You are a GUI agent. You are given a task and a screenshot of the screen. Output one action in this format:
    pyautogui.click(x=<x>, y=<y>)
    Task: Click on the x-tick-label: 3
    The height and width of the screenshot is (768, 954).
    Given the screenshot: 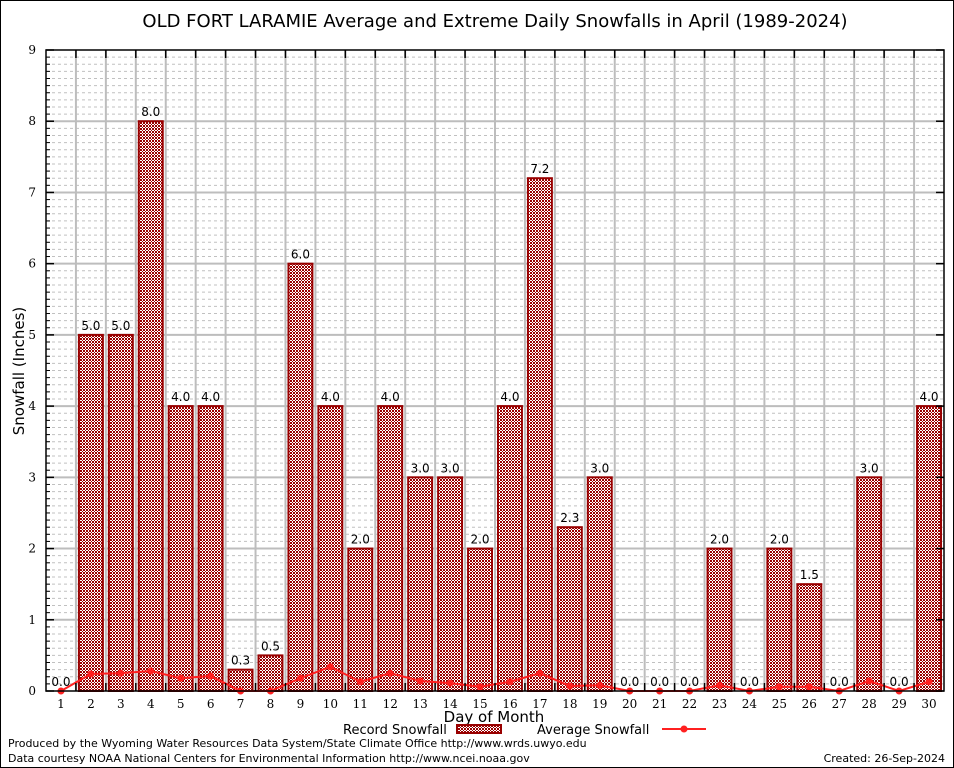 What is the action you would take?
    pyautogui.click(x=121, y=704)
    